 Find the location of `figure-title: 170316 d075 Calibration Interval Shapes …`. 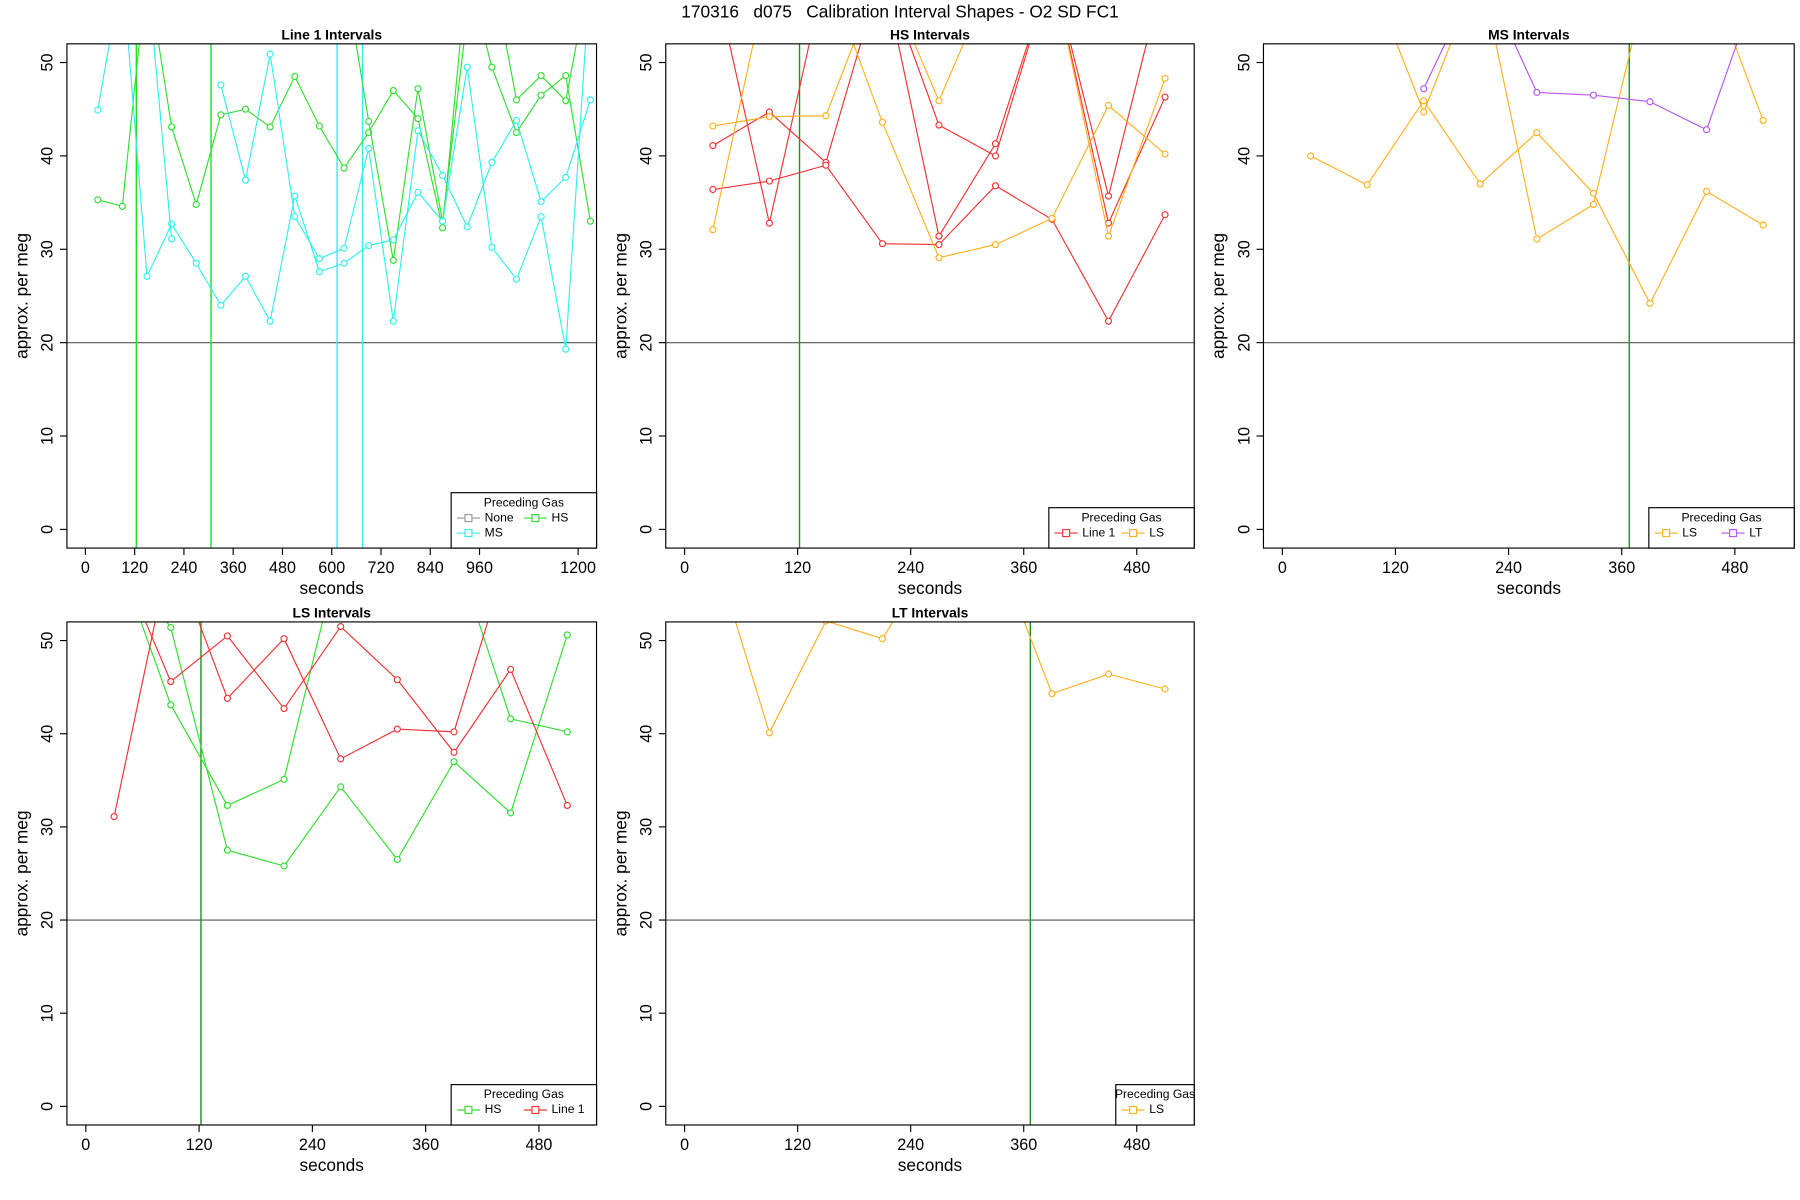

figure-title: 170316 d075 Calibration Interval Shapes … is located at coordinates (899, 11).